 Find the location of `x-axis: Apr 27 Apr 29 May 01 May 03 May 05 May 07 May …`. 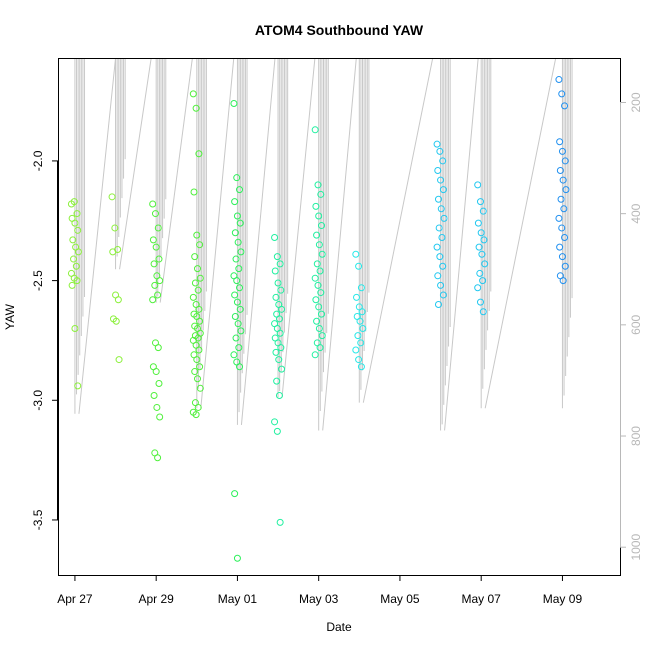

x-axis: Apr 27 Apr 29 May 01 May 03 May 05 May 07 May … is located at coordinates (319, 590).